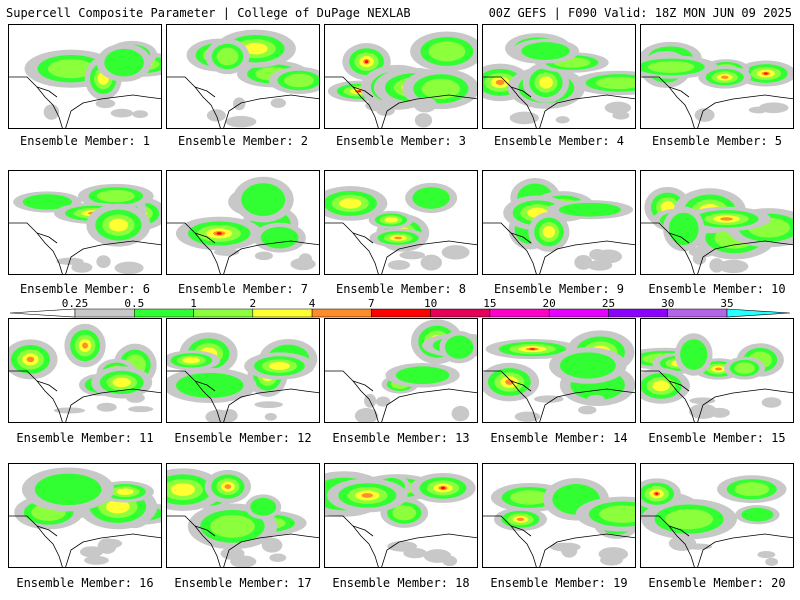  I want to click on ensemble-member-label: Ensemble Member: 17, so click(243, 583).